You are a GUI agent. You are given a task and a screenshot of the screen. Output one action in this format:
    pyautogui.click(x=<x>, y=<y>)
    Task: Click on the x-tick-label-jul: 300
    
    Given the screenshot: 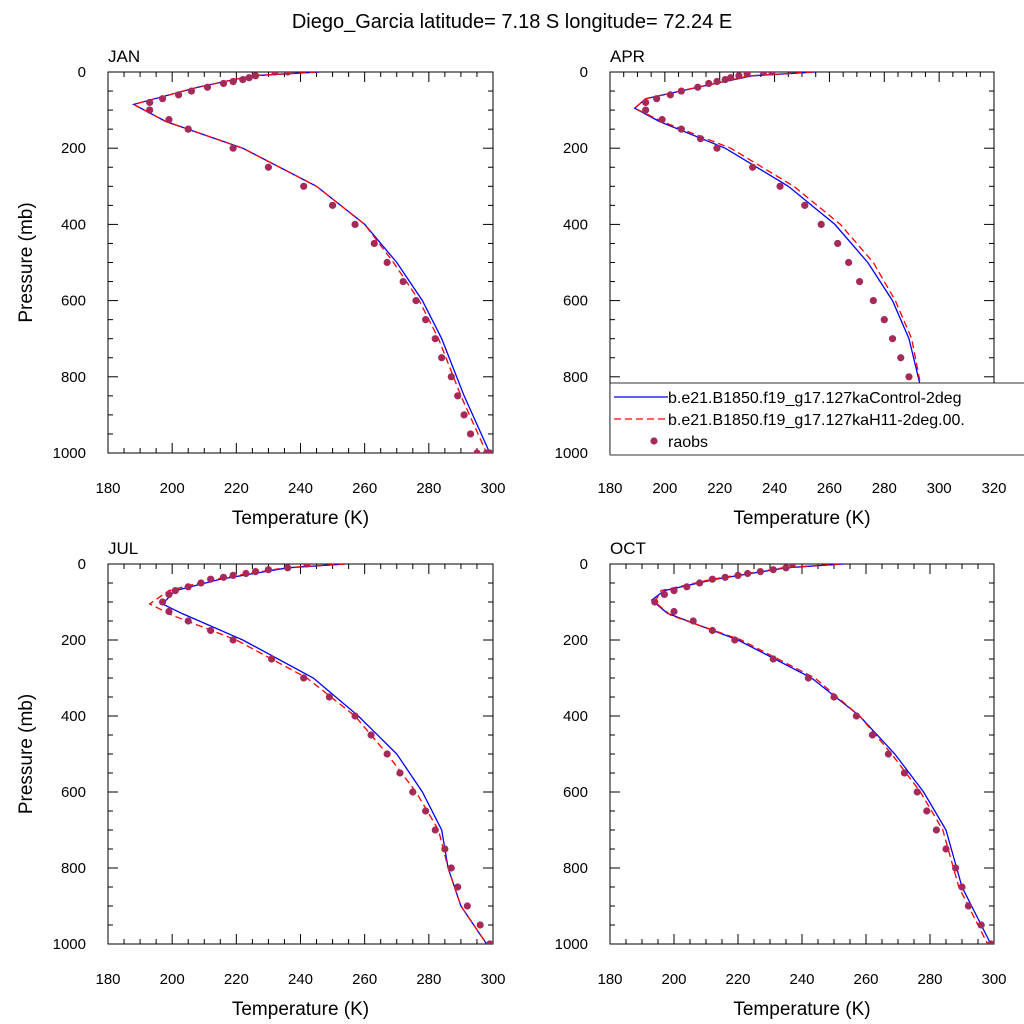 What is the action you would take?
    pyautogui.click(x=492, y=979)
    